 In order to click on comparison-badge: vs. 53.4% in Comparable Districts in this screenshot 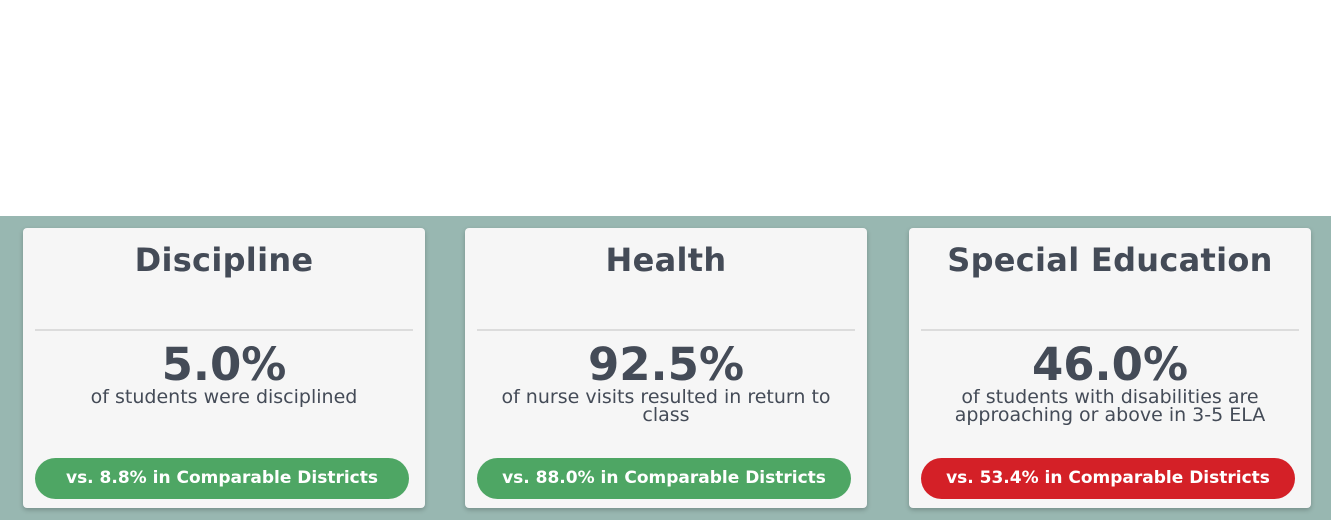, I will do `click(1108, 478)`.